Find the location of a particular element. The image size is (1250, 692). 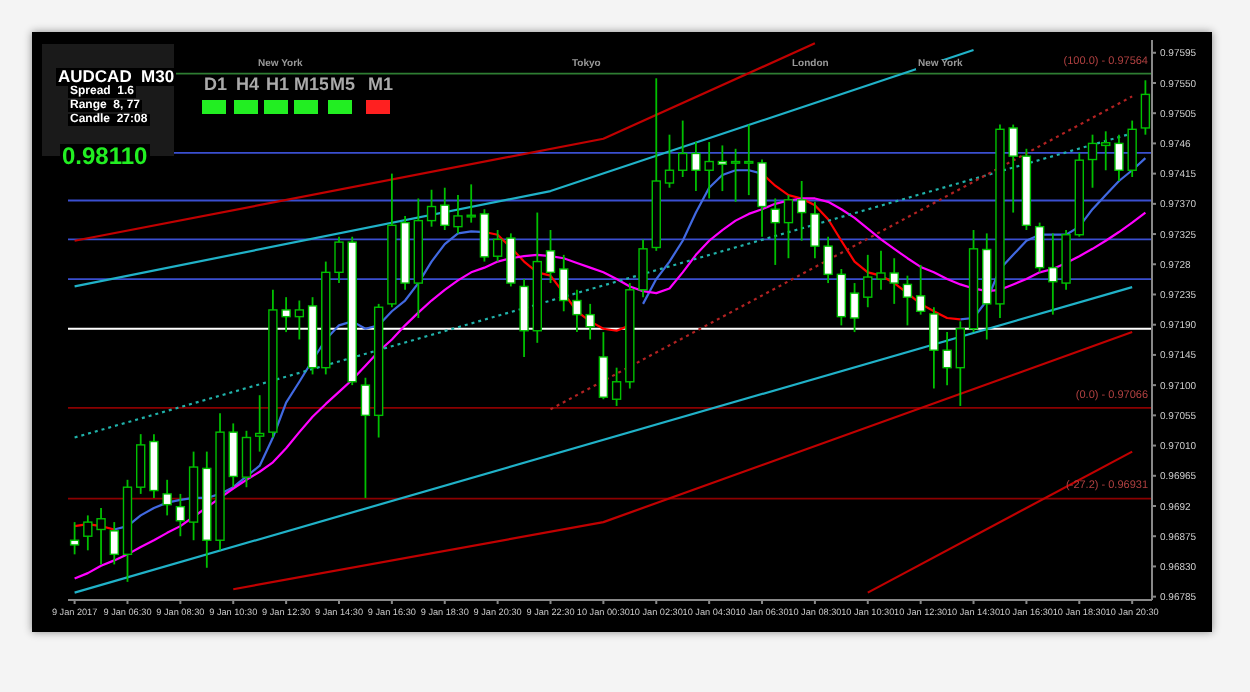

annotation: 0.98110 is located at coordinates (105, 156).